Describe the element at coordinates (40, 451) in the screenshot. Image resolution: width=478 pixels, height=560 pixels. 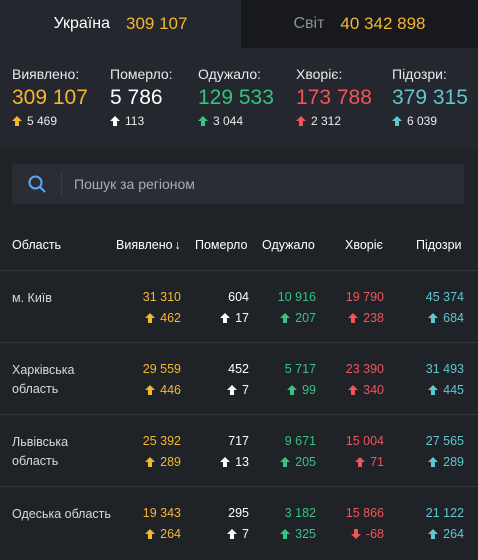
I see `region-name: Львівська область` at that location.